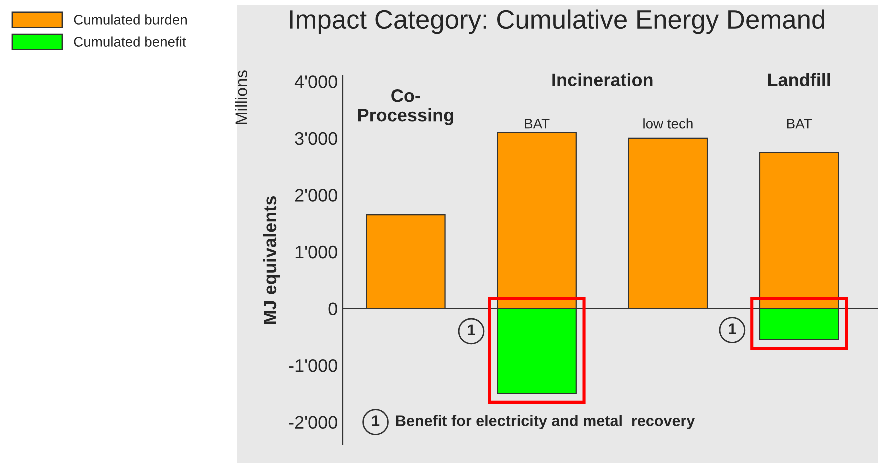  What do you see at coordinates (602, 80) in the screenshot?
I see `annotation: Incineration` at bounding box center [602, 80].